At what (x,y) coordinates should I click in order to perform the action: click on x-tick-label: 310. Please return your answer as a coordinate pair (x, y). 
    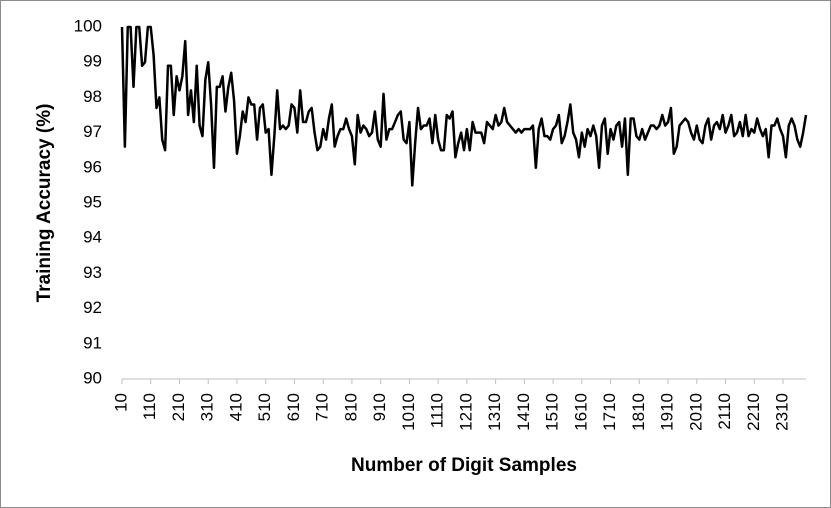
    Looking at the image, I should click on (207, 407).